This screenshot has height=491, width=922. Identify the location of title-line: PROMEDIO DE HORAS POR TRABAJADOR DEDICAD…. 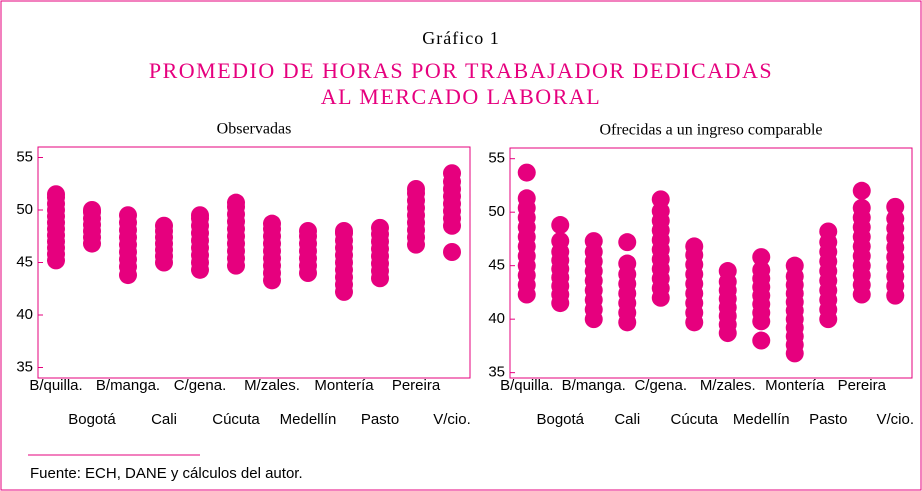
(461, 70).